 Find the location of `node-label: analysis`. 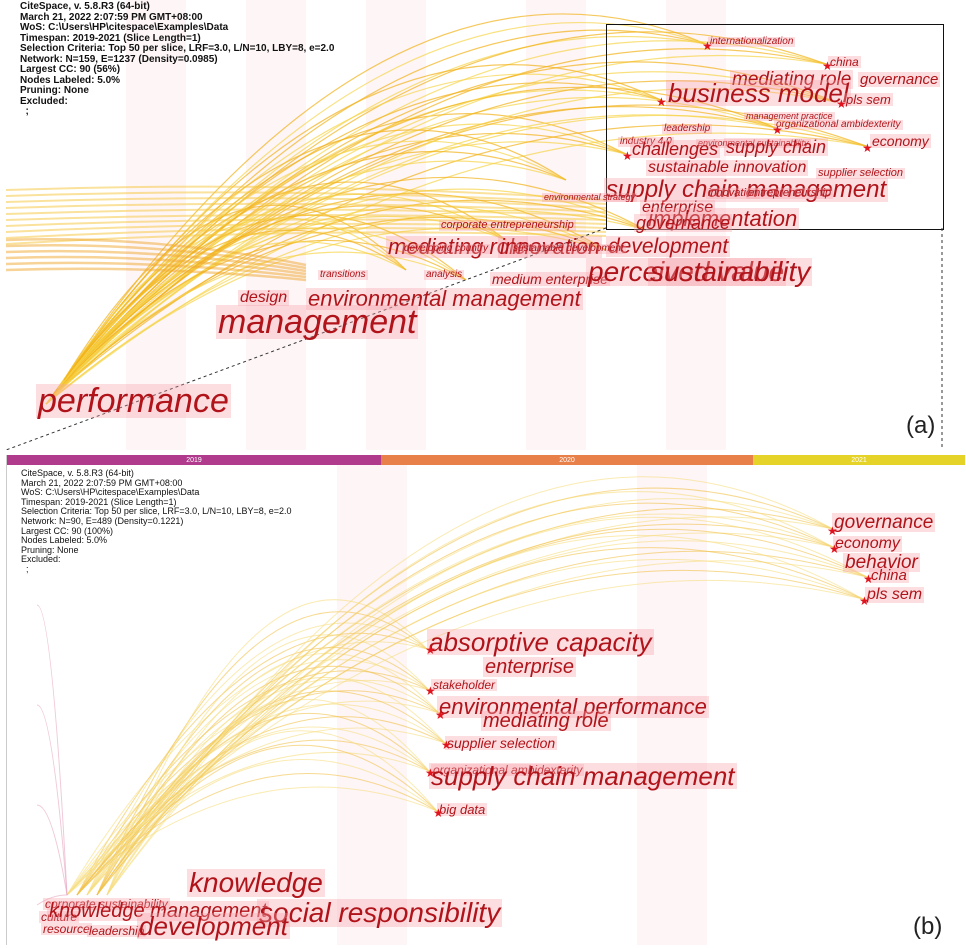

node-label: analysis is located at coordinates (444, 274).